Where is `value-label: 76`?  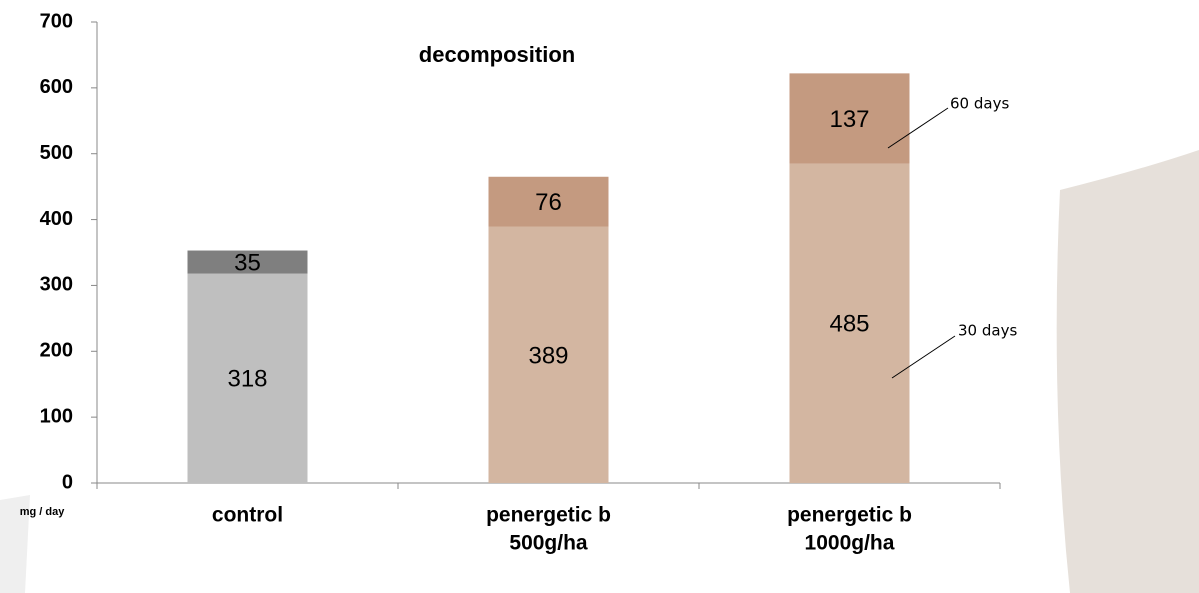 value-label: 76 is located at coordinates (548, 202).